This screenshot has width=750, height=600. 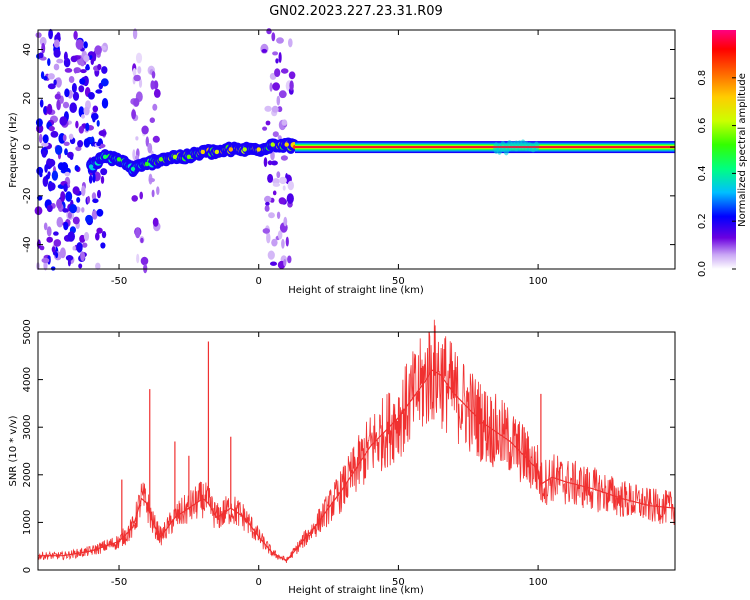 I want to click on y-tick-label: 2000, so click(x=27, y=474).